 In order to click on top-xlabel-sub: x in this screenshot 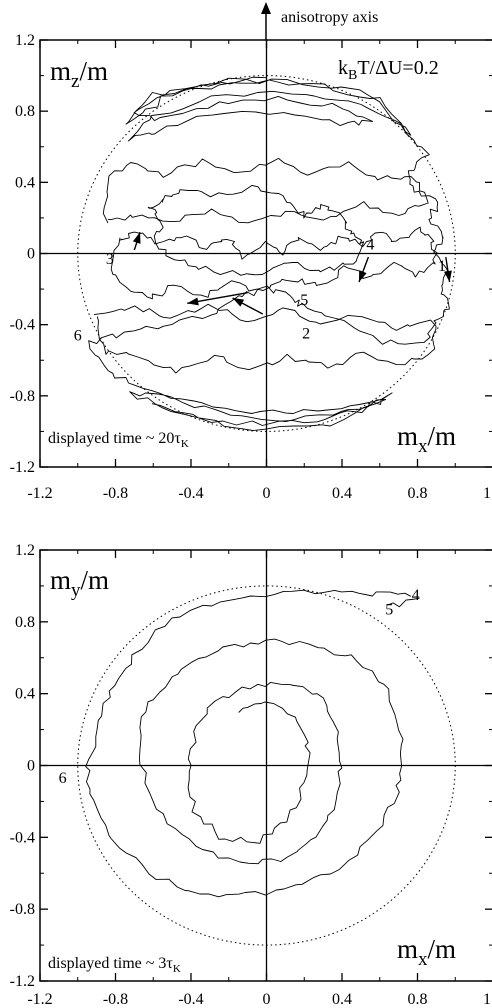, I will do `click(423, 446)`.